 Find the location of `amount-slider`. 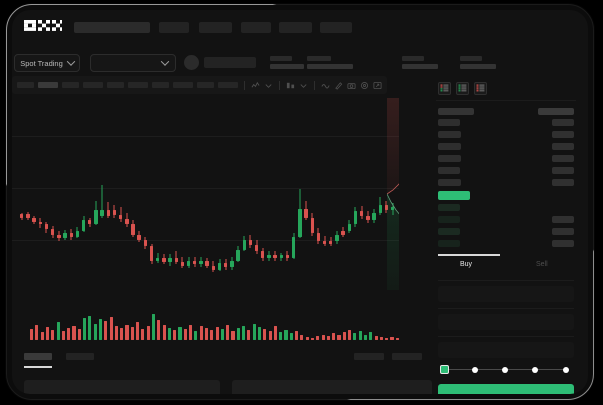

amount-slider is located at coordinates (506, 369).